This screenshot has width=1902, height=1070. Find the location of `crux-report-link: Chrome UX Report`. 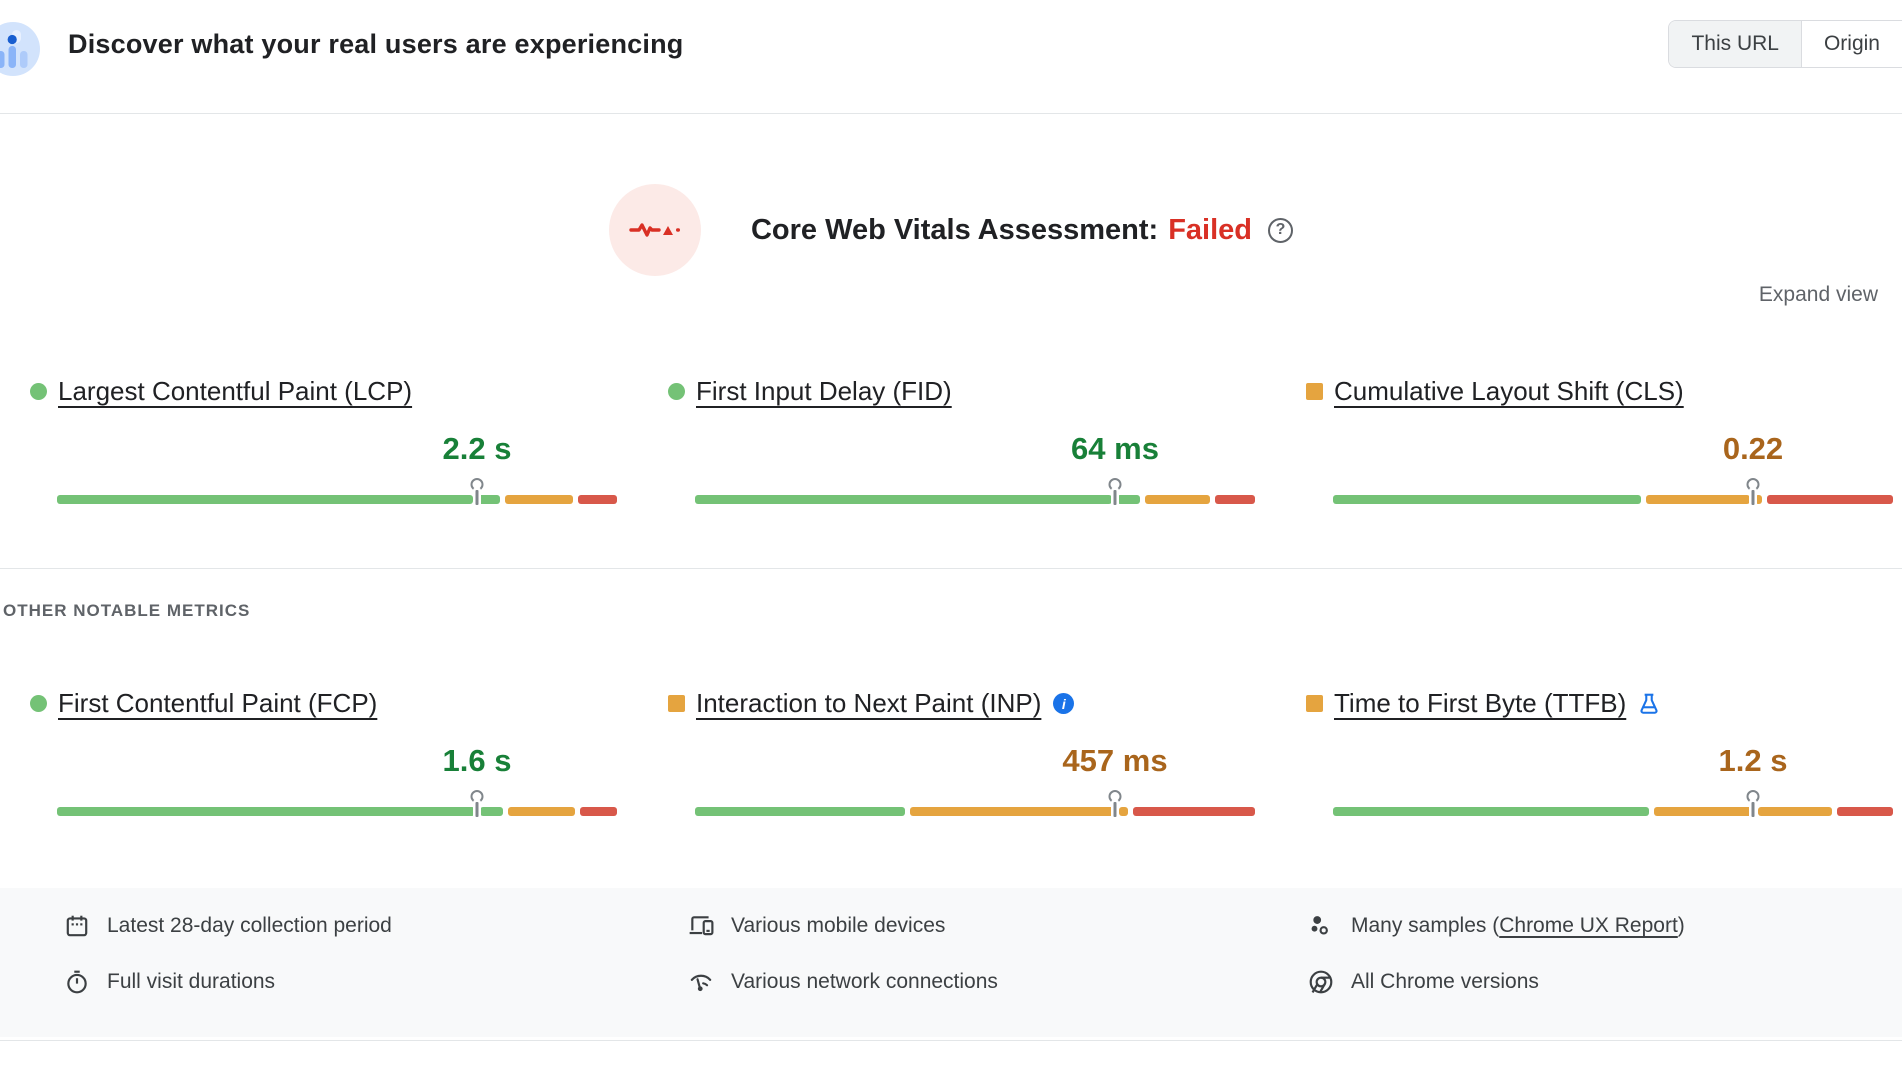

crux-report-link: Chrome UX Report is located at coordinates (1588, 925).